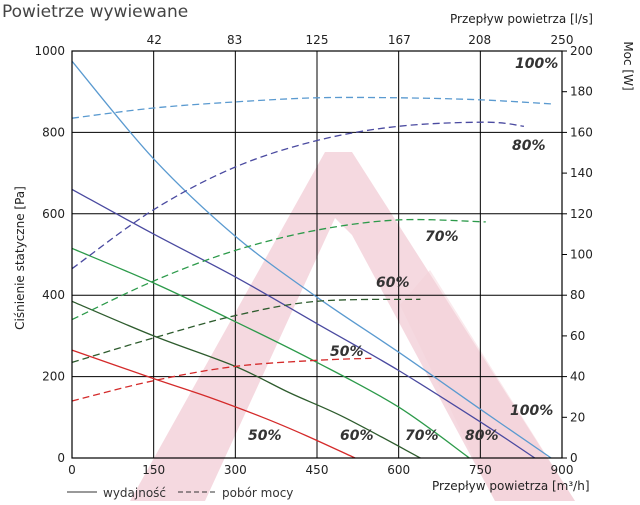 The height and width of the screenshot is (505, 640). What do you see at coordinates (265, 436) in the screenshot?
I see `annotation-bottom: 50%` at bounding box center [265, 436].